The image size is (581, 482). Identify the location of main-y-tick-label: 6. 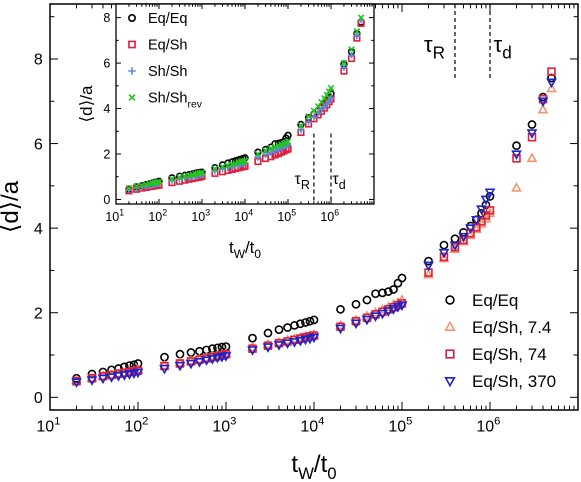
(38, 144).